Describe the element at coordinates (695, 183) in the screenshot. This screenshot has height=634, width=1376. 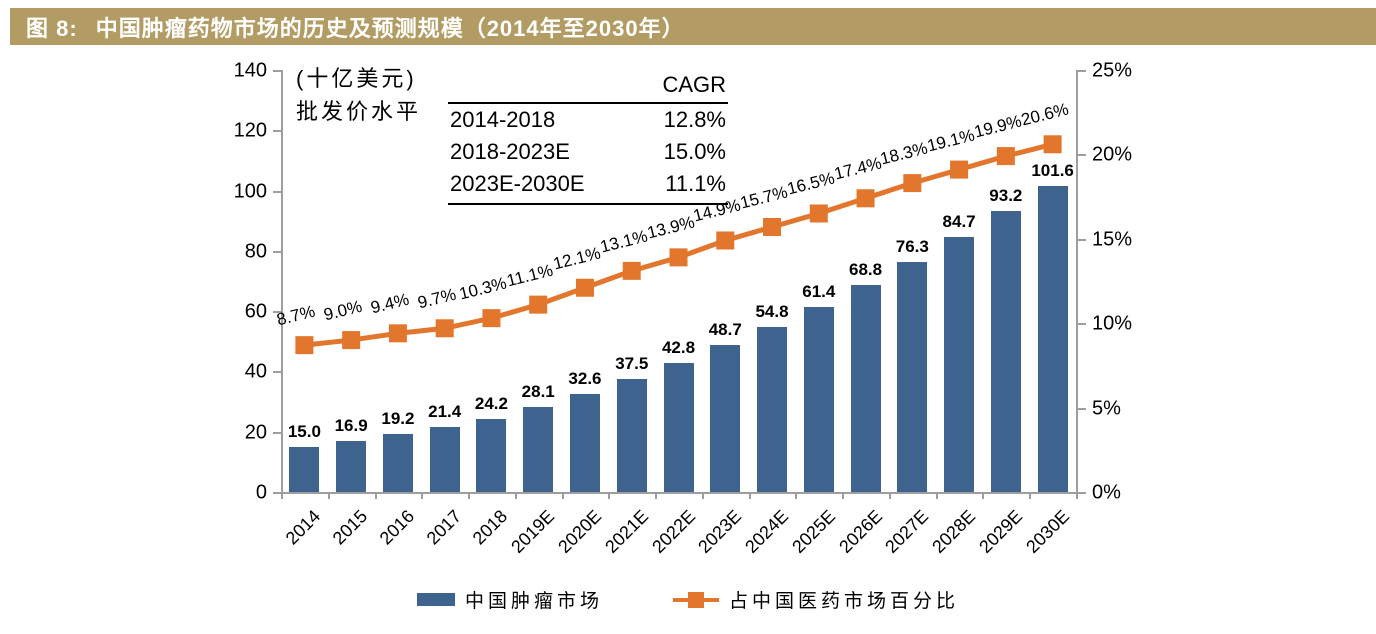
I see `cagr-value: 11.1%` at that location.